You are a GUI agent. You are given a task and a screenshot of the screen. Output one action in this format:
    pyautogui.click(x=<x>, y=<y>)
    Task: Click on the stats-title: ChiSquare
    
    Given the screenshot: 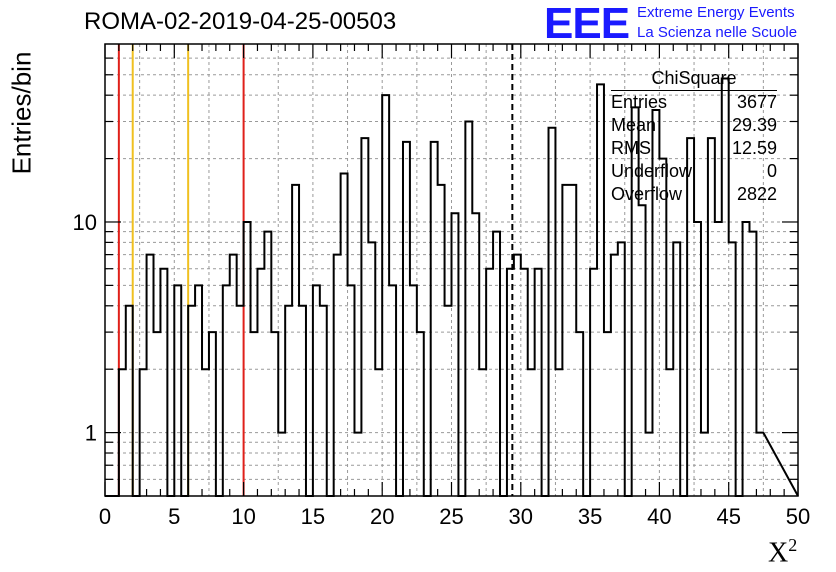 What is the action you would take?
    pyautogui.click(x=694, y=79)
    